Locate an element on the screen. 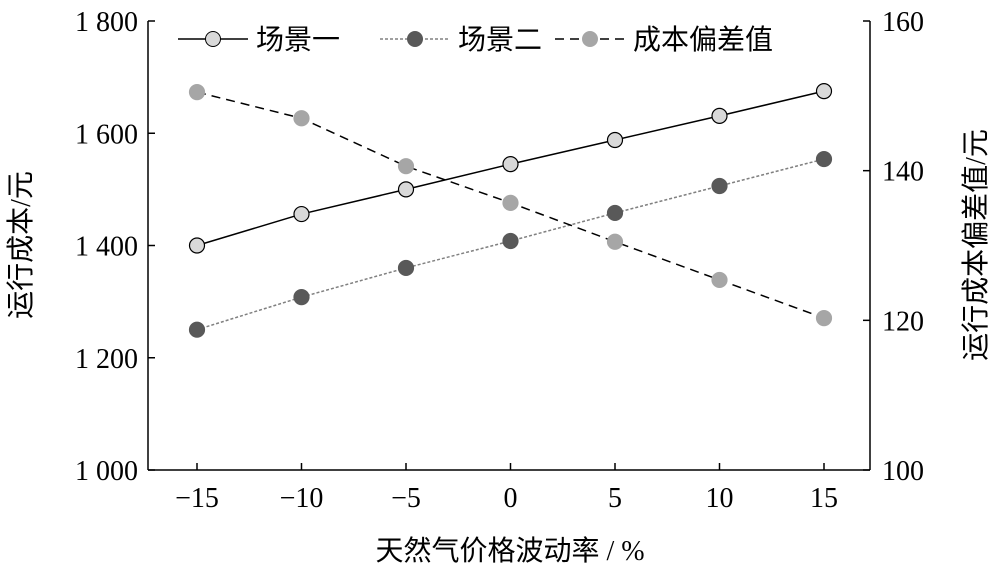 This screenshot has height=572, width=1000. x-tick-label: −10 is located at coordinates (302, 498).